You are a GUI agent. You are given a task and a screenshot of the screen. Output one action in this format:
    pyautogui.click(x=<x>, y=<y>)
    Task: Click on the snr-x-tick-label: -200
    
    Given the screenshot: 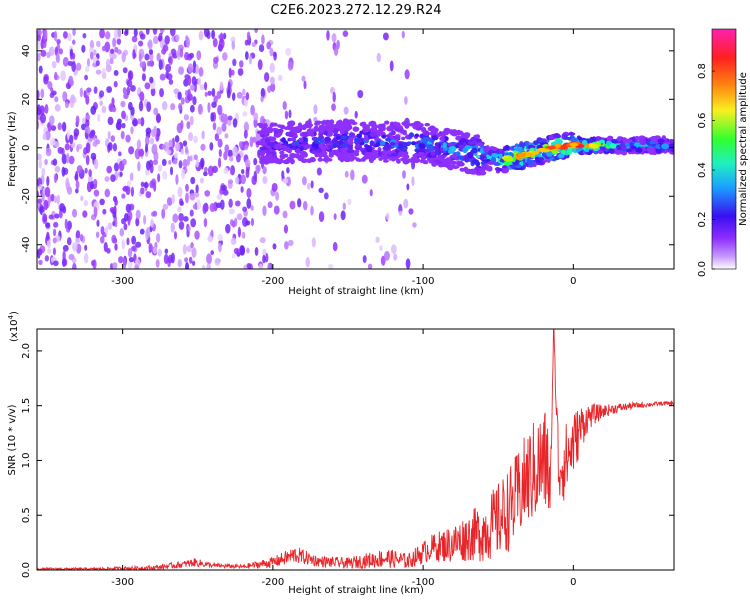 What is the action you would take?
    pyautogui.click(x=273, y=582)
    